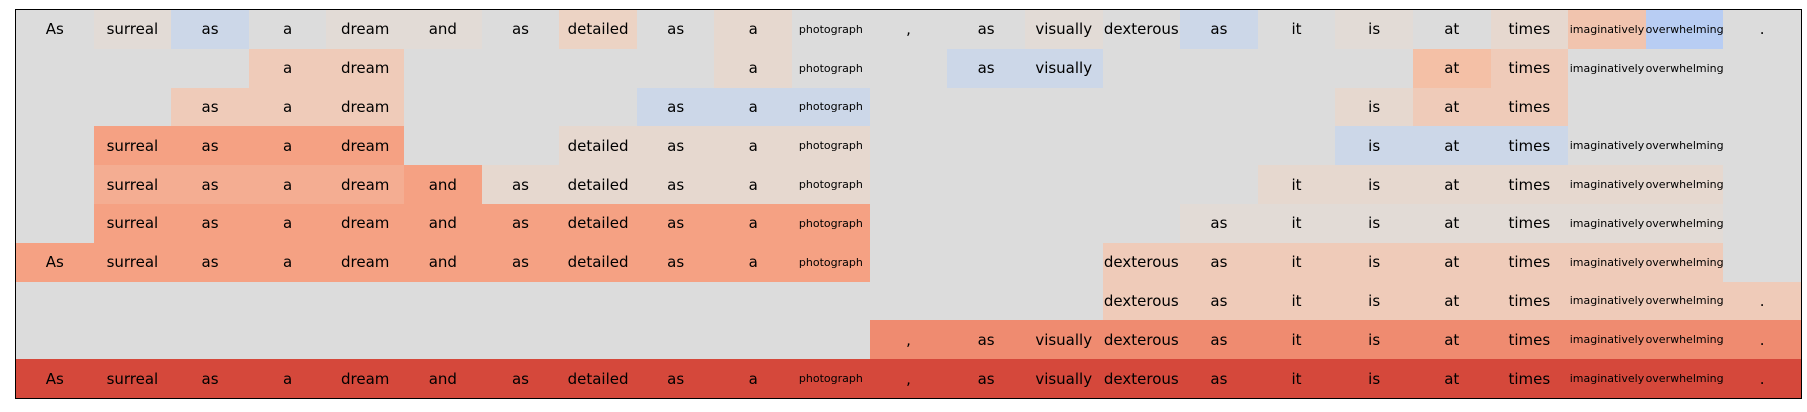  I want to click on token-cell: visually, so click(1063, 29).